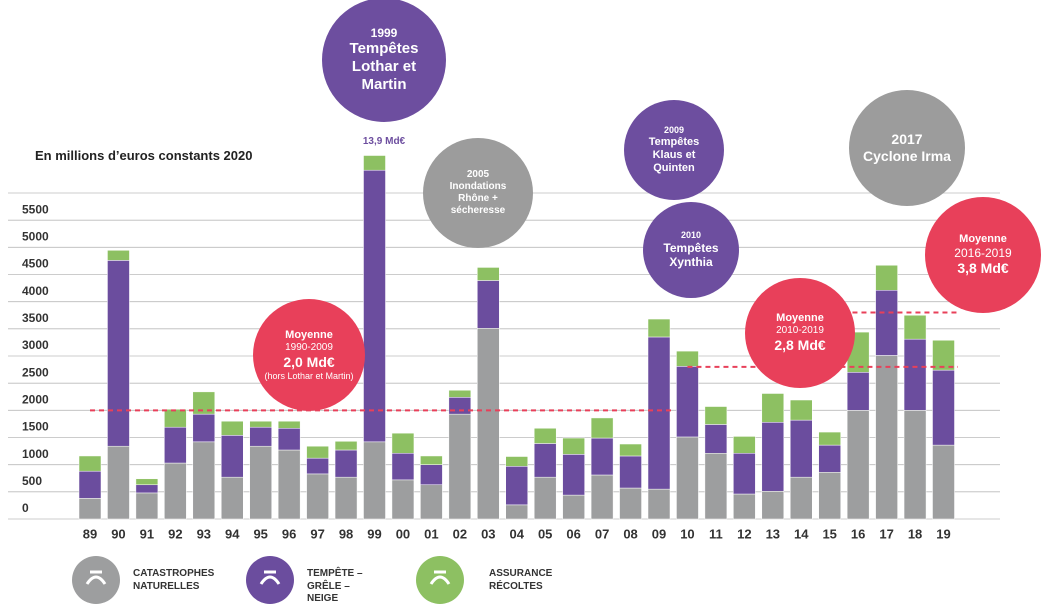 This screenshot has width=1050, height=608. I want to click on annotation-text: Tempêtes Xynthia, so click(691, 255).